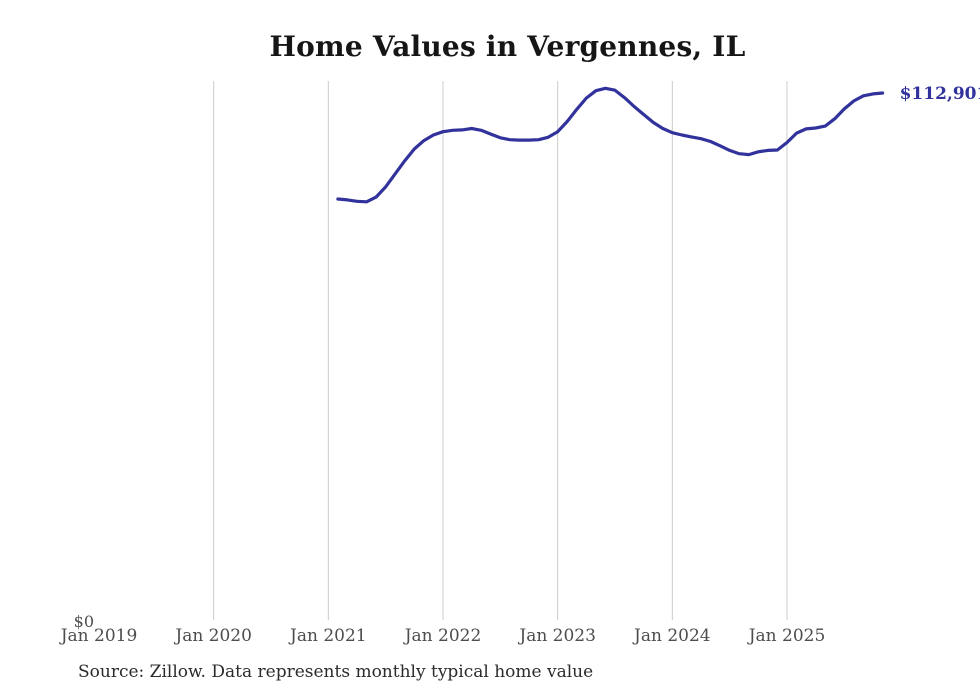 This screenshot has height=699, width=980. I want to click on end-value-label: $112,901, so click(940, 94).